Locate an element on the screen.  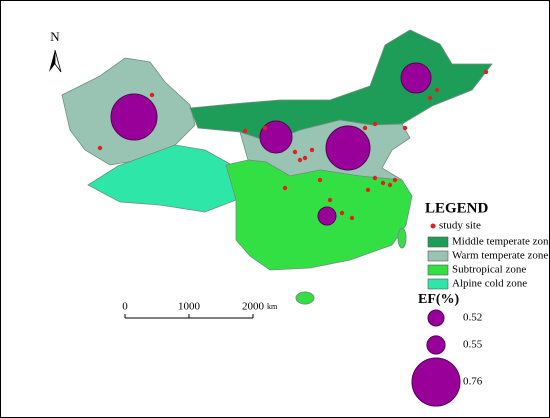
ef-size-label: 0.55 is located at coordinates (473, 345).